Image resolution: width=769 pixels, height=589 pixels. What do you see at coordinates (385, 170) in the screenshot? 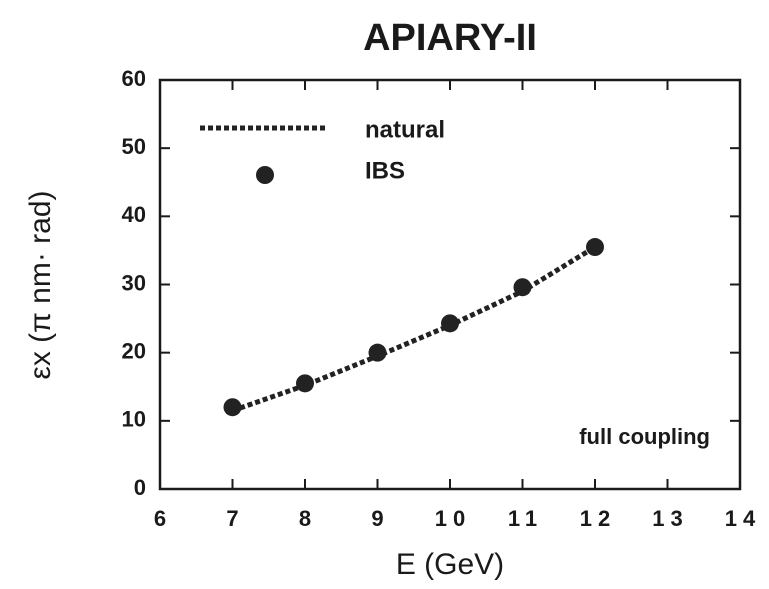
I see `legend-label: IBS` at bounding box center [385, 170].